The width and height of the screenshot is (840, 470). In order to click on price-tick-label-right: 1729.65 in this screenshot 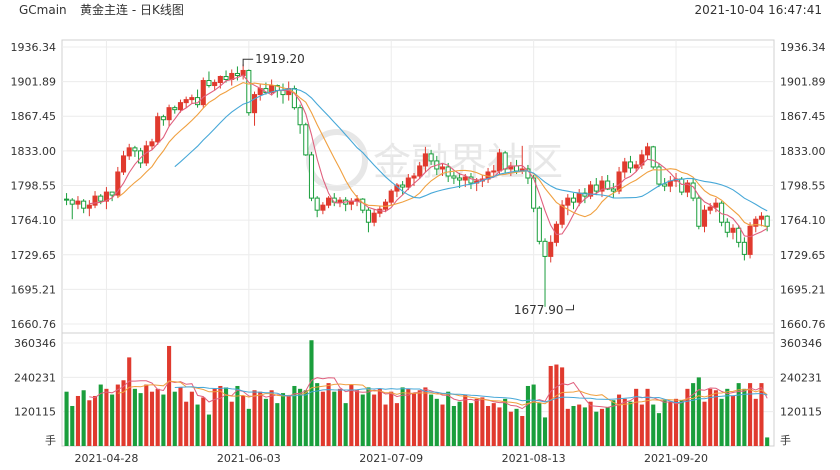, I will do `click(803, 255)`.